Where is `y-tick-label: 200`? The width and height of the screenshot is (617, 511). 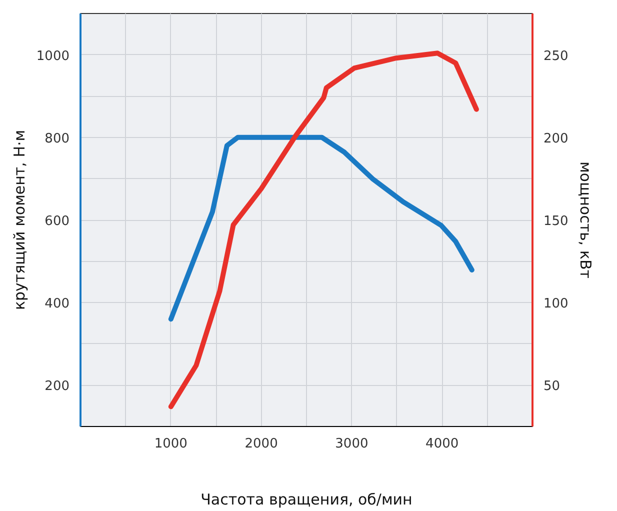
y-tick-label: 200 is located at coordinates (57, 386).